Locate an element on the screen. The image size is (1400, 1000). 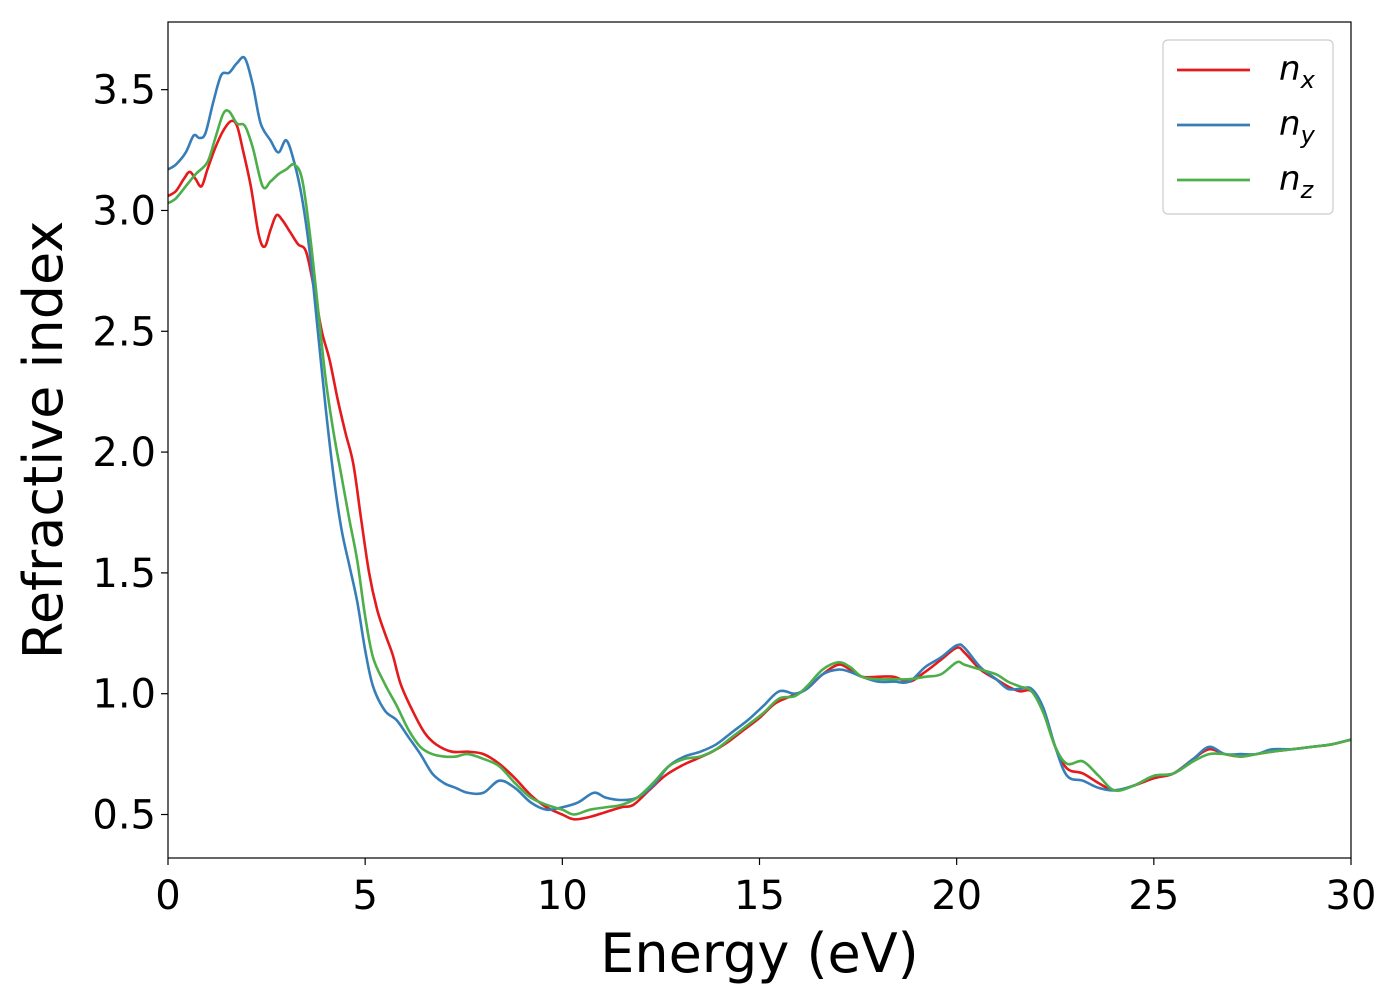
legend-label-x: nx is located at coordinates (1297, 71).